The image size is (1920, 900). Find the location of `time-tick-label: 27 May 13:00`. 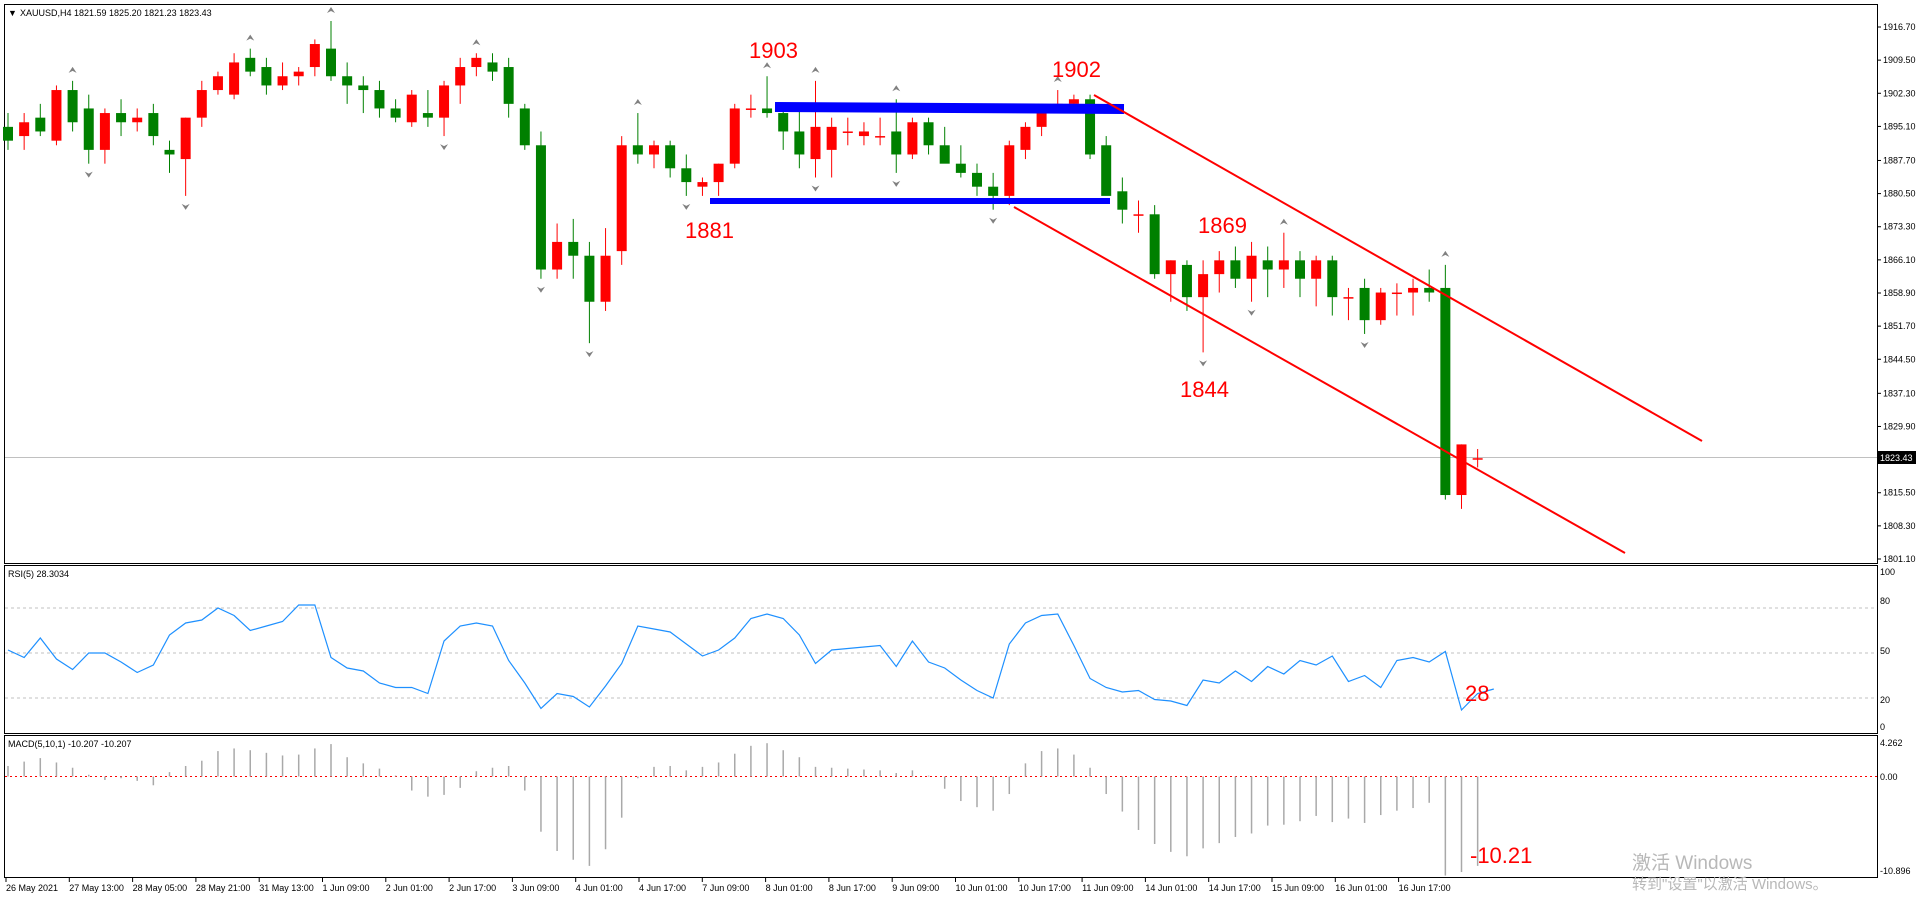

time-tick-label: 27 May 13:00 is located at coordinates (96, 888).